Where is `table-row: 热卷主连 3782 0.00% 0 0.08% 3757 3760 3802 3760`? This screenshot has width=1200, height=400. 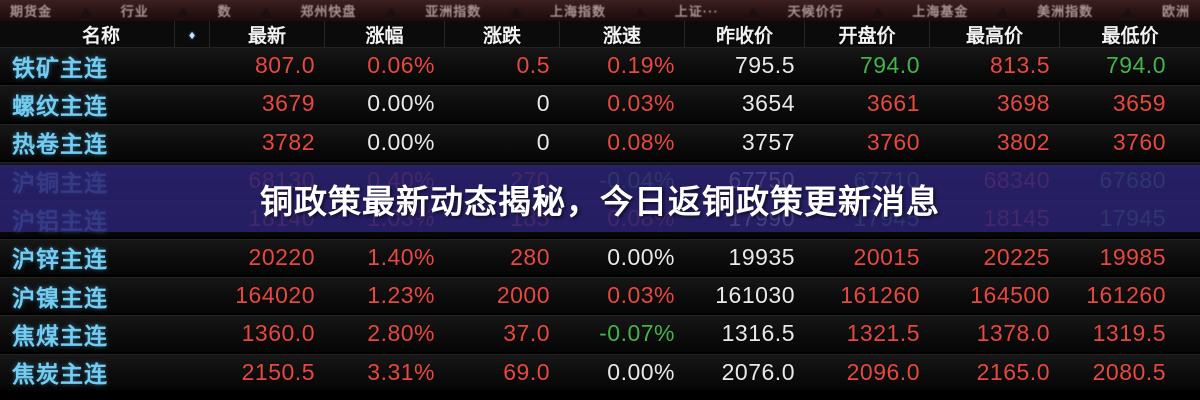
table-row: 热卷主连 3782 0.00% 0 0.08% 3757 3760 3802 3760 is located at coordinates (600, 142).